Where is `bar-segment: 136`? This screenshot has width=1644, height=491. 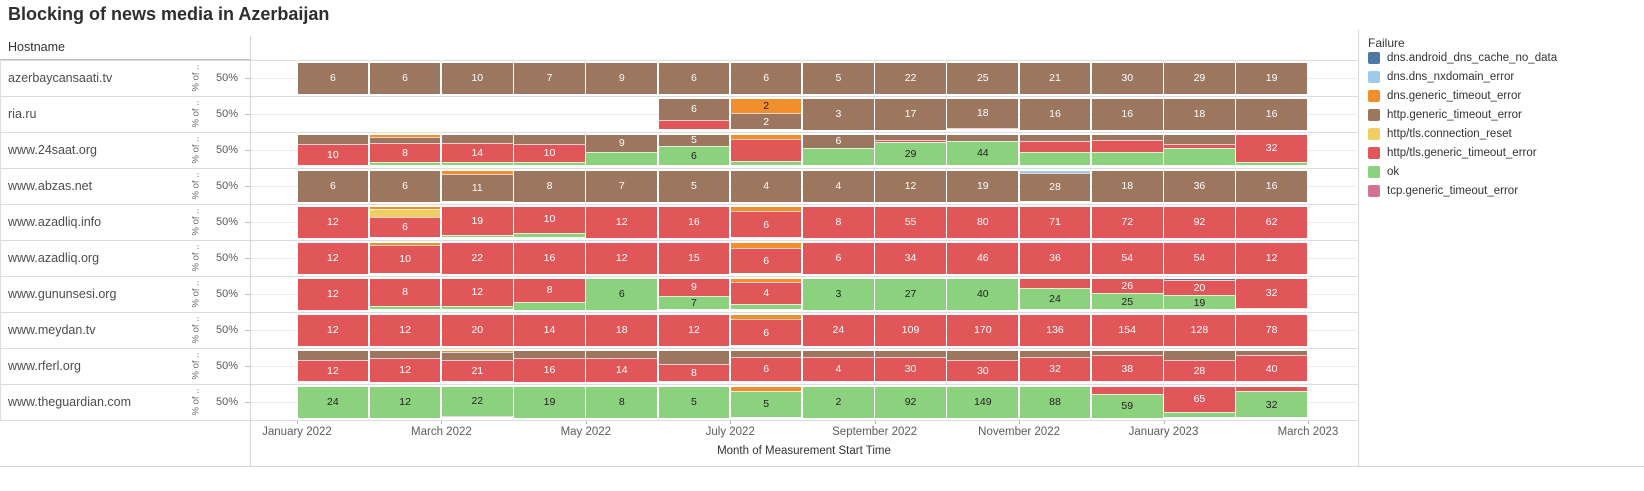
bar-segment: 136 is located at coordinates (1055, 330).